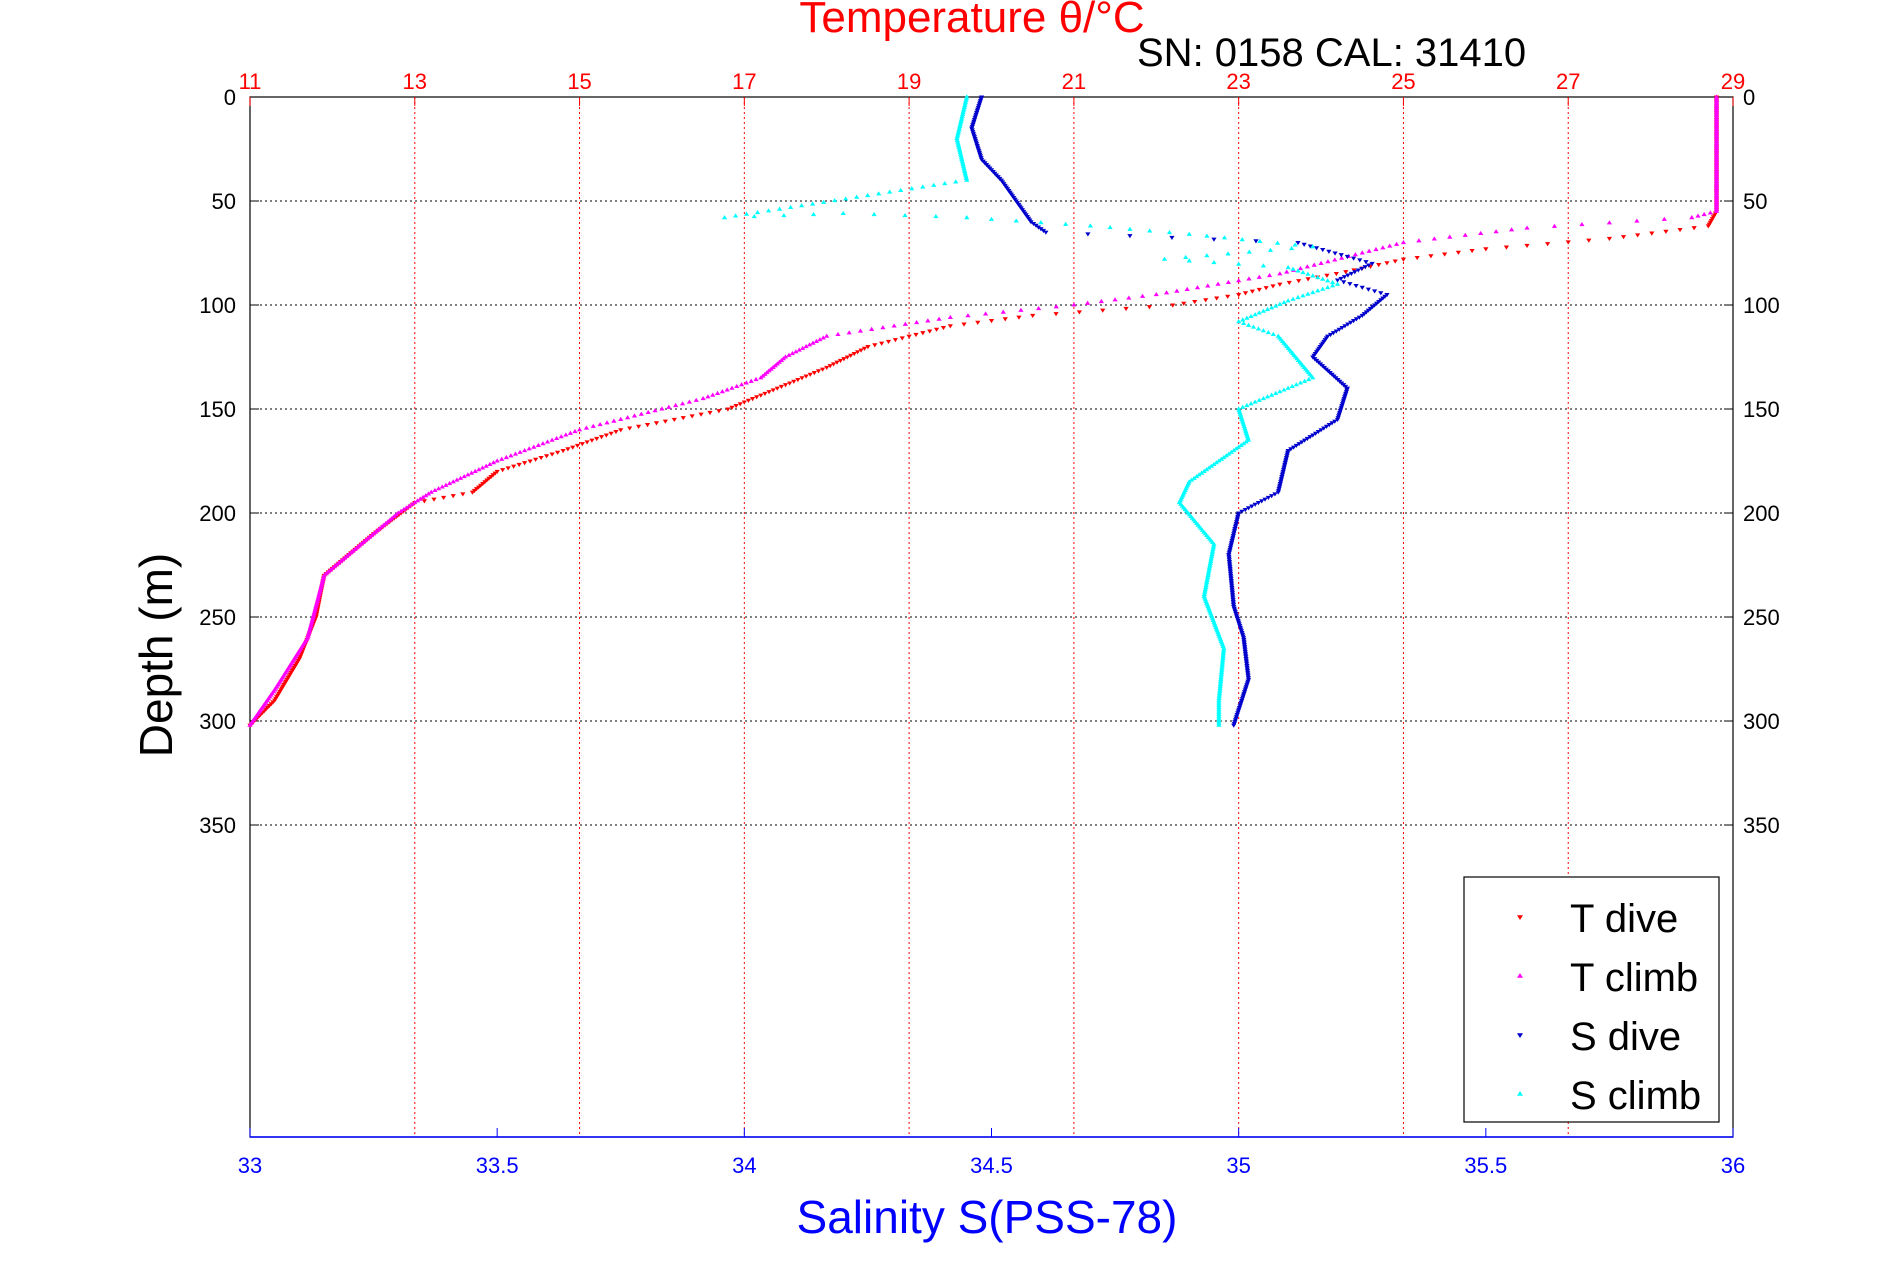  I want to click on y-tick-label-left: 300, so click(217, 721).